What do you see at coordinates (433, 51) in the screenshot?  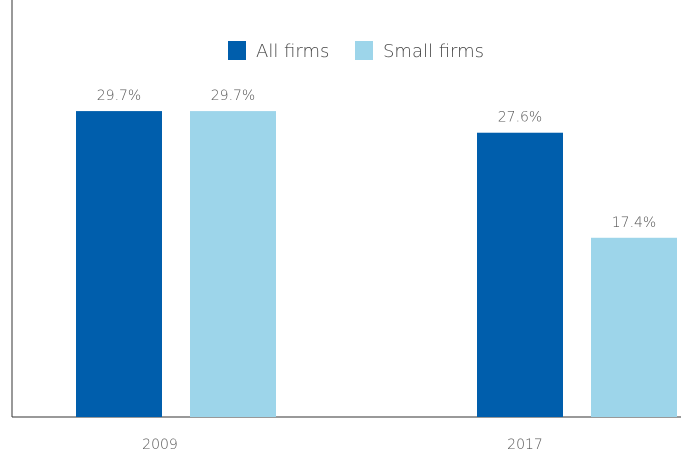 I see `legend-label: Small firms` at bounding box center [433, 51].